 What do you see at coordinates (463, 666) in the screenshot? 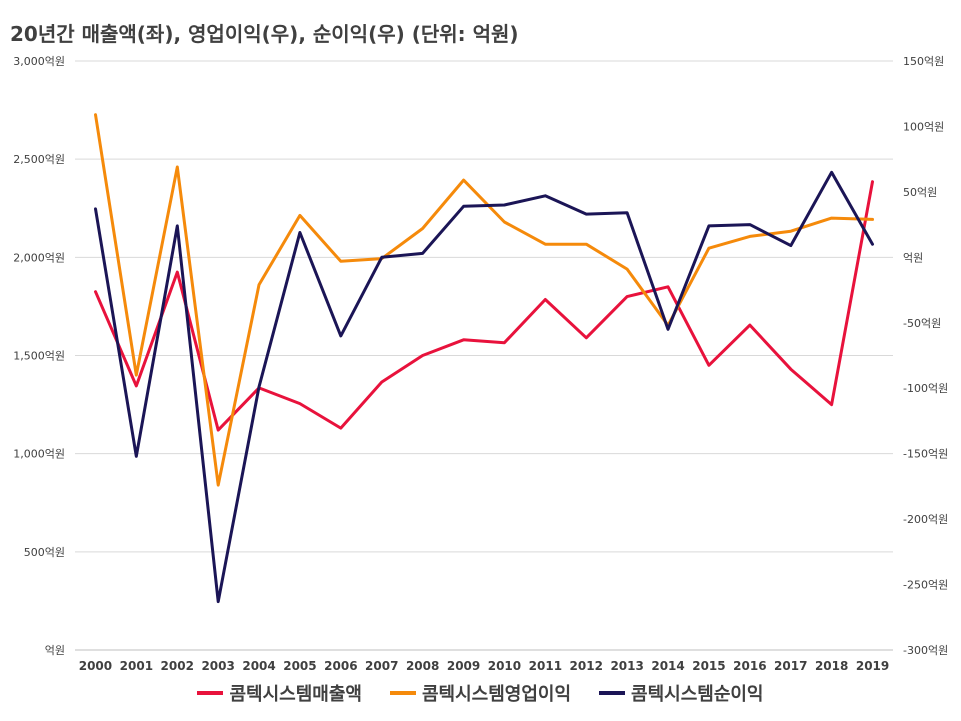
I see `x-tick-label: 2009` at bounding box center [463, 666].